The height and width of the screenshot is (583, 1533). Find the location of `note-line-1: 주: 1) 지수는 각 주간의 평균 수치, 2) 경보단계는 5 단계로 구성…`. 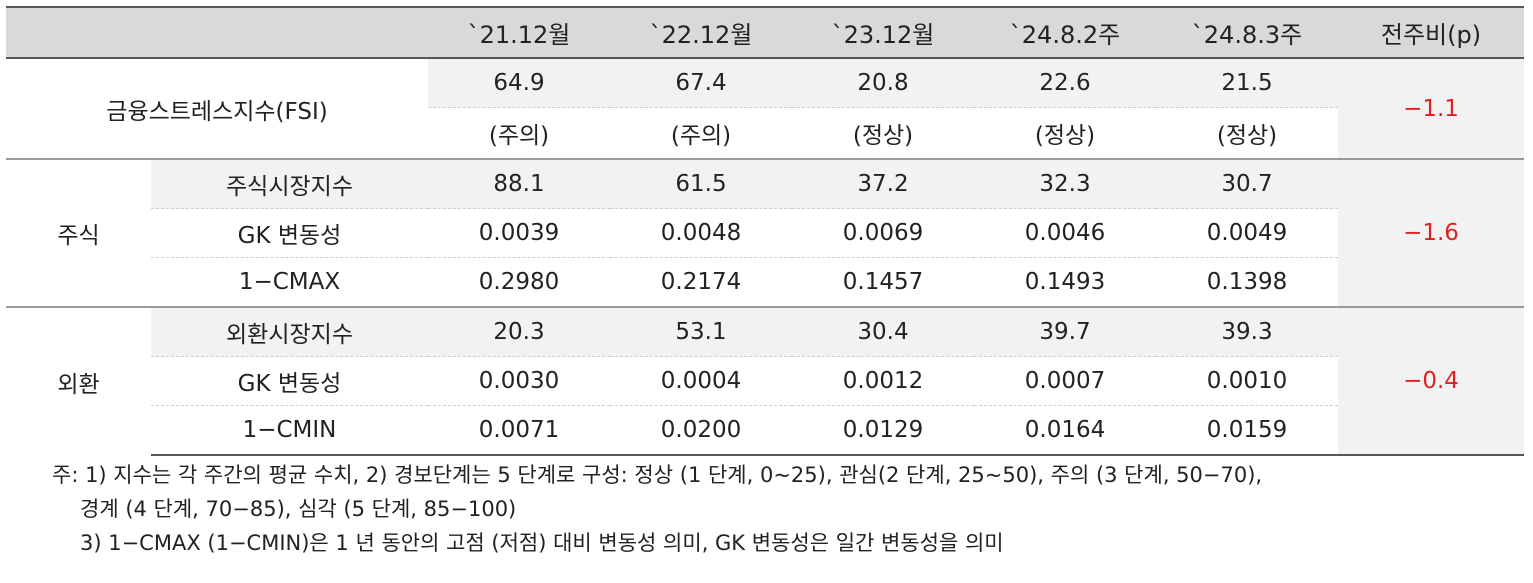

note-line-1: 주: 1) 지수는 각 주간의 평균 수치, 2) 경보단계는 5 단계로 구성… is located at coordinates (657, 475).